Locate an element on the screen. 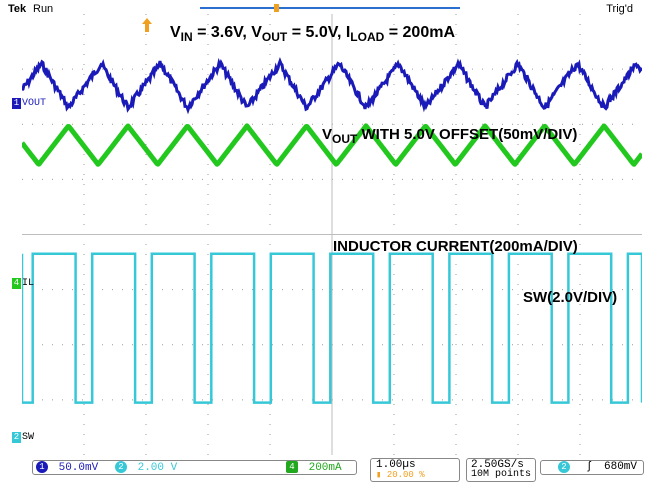  ch1-readout: 1 50.0mV is located at coordinates (67, 467).